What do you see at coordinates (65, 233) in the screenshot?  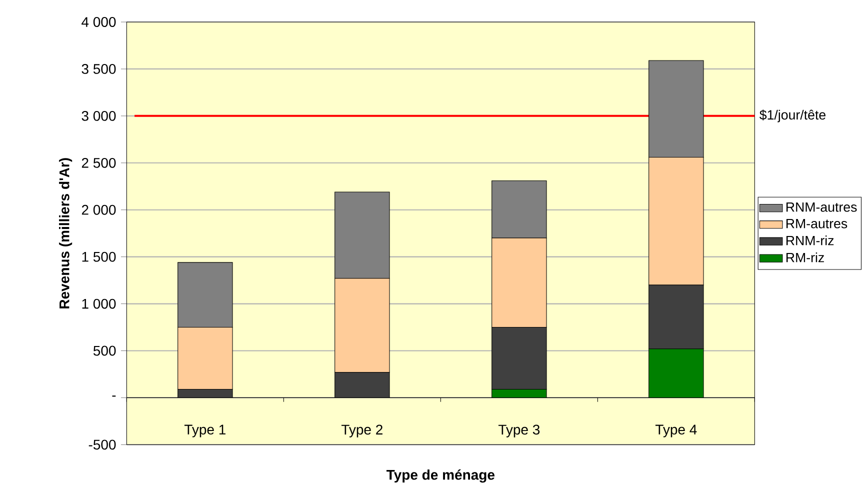 I see `y-axis-title: Revenus (milliers d'Ar)` at bounding box center [65, 233].